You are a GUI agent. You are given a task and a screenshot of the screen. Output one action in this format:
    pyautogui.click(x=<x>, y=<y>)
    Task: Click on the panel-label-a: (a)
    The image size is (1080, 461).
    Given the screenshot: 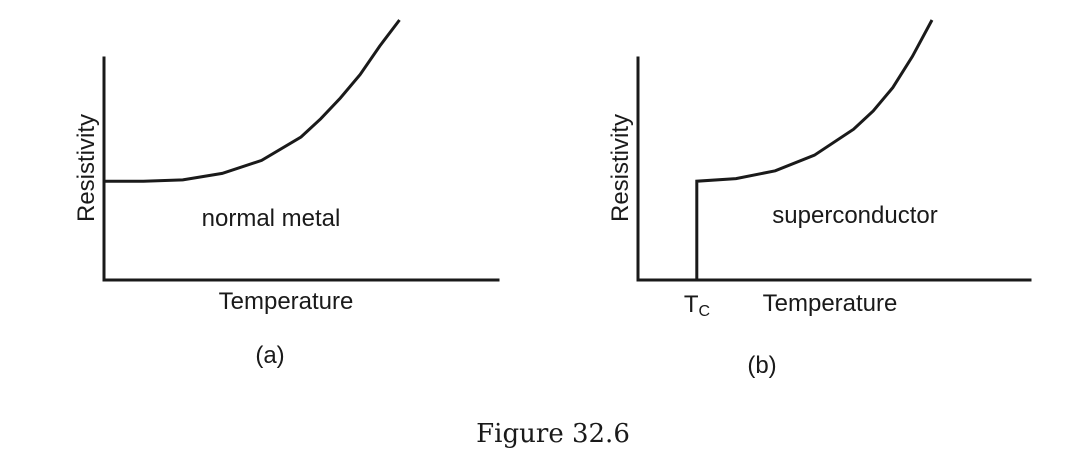 What is the action you would take?
    pyautogui.click(x=269, y=355)
    